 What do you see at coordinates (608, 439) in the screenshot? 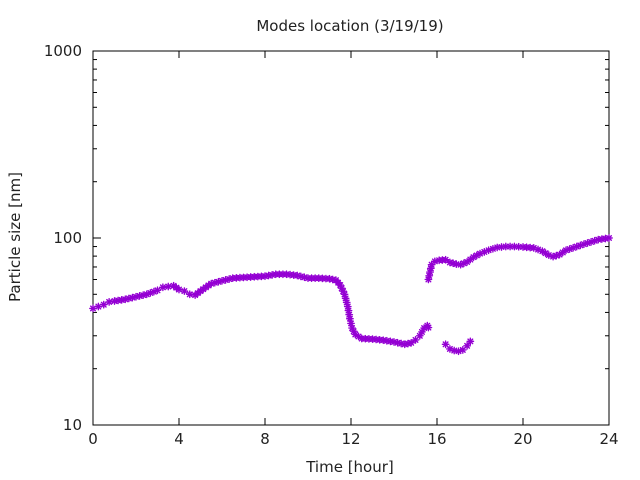
I see `x-tick-label: 24` at bounding box center [608, 439].